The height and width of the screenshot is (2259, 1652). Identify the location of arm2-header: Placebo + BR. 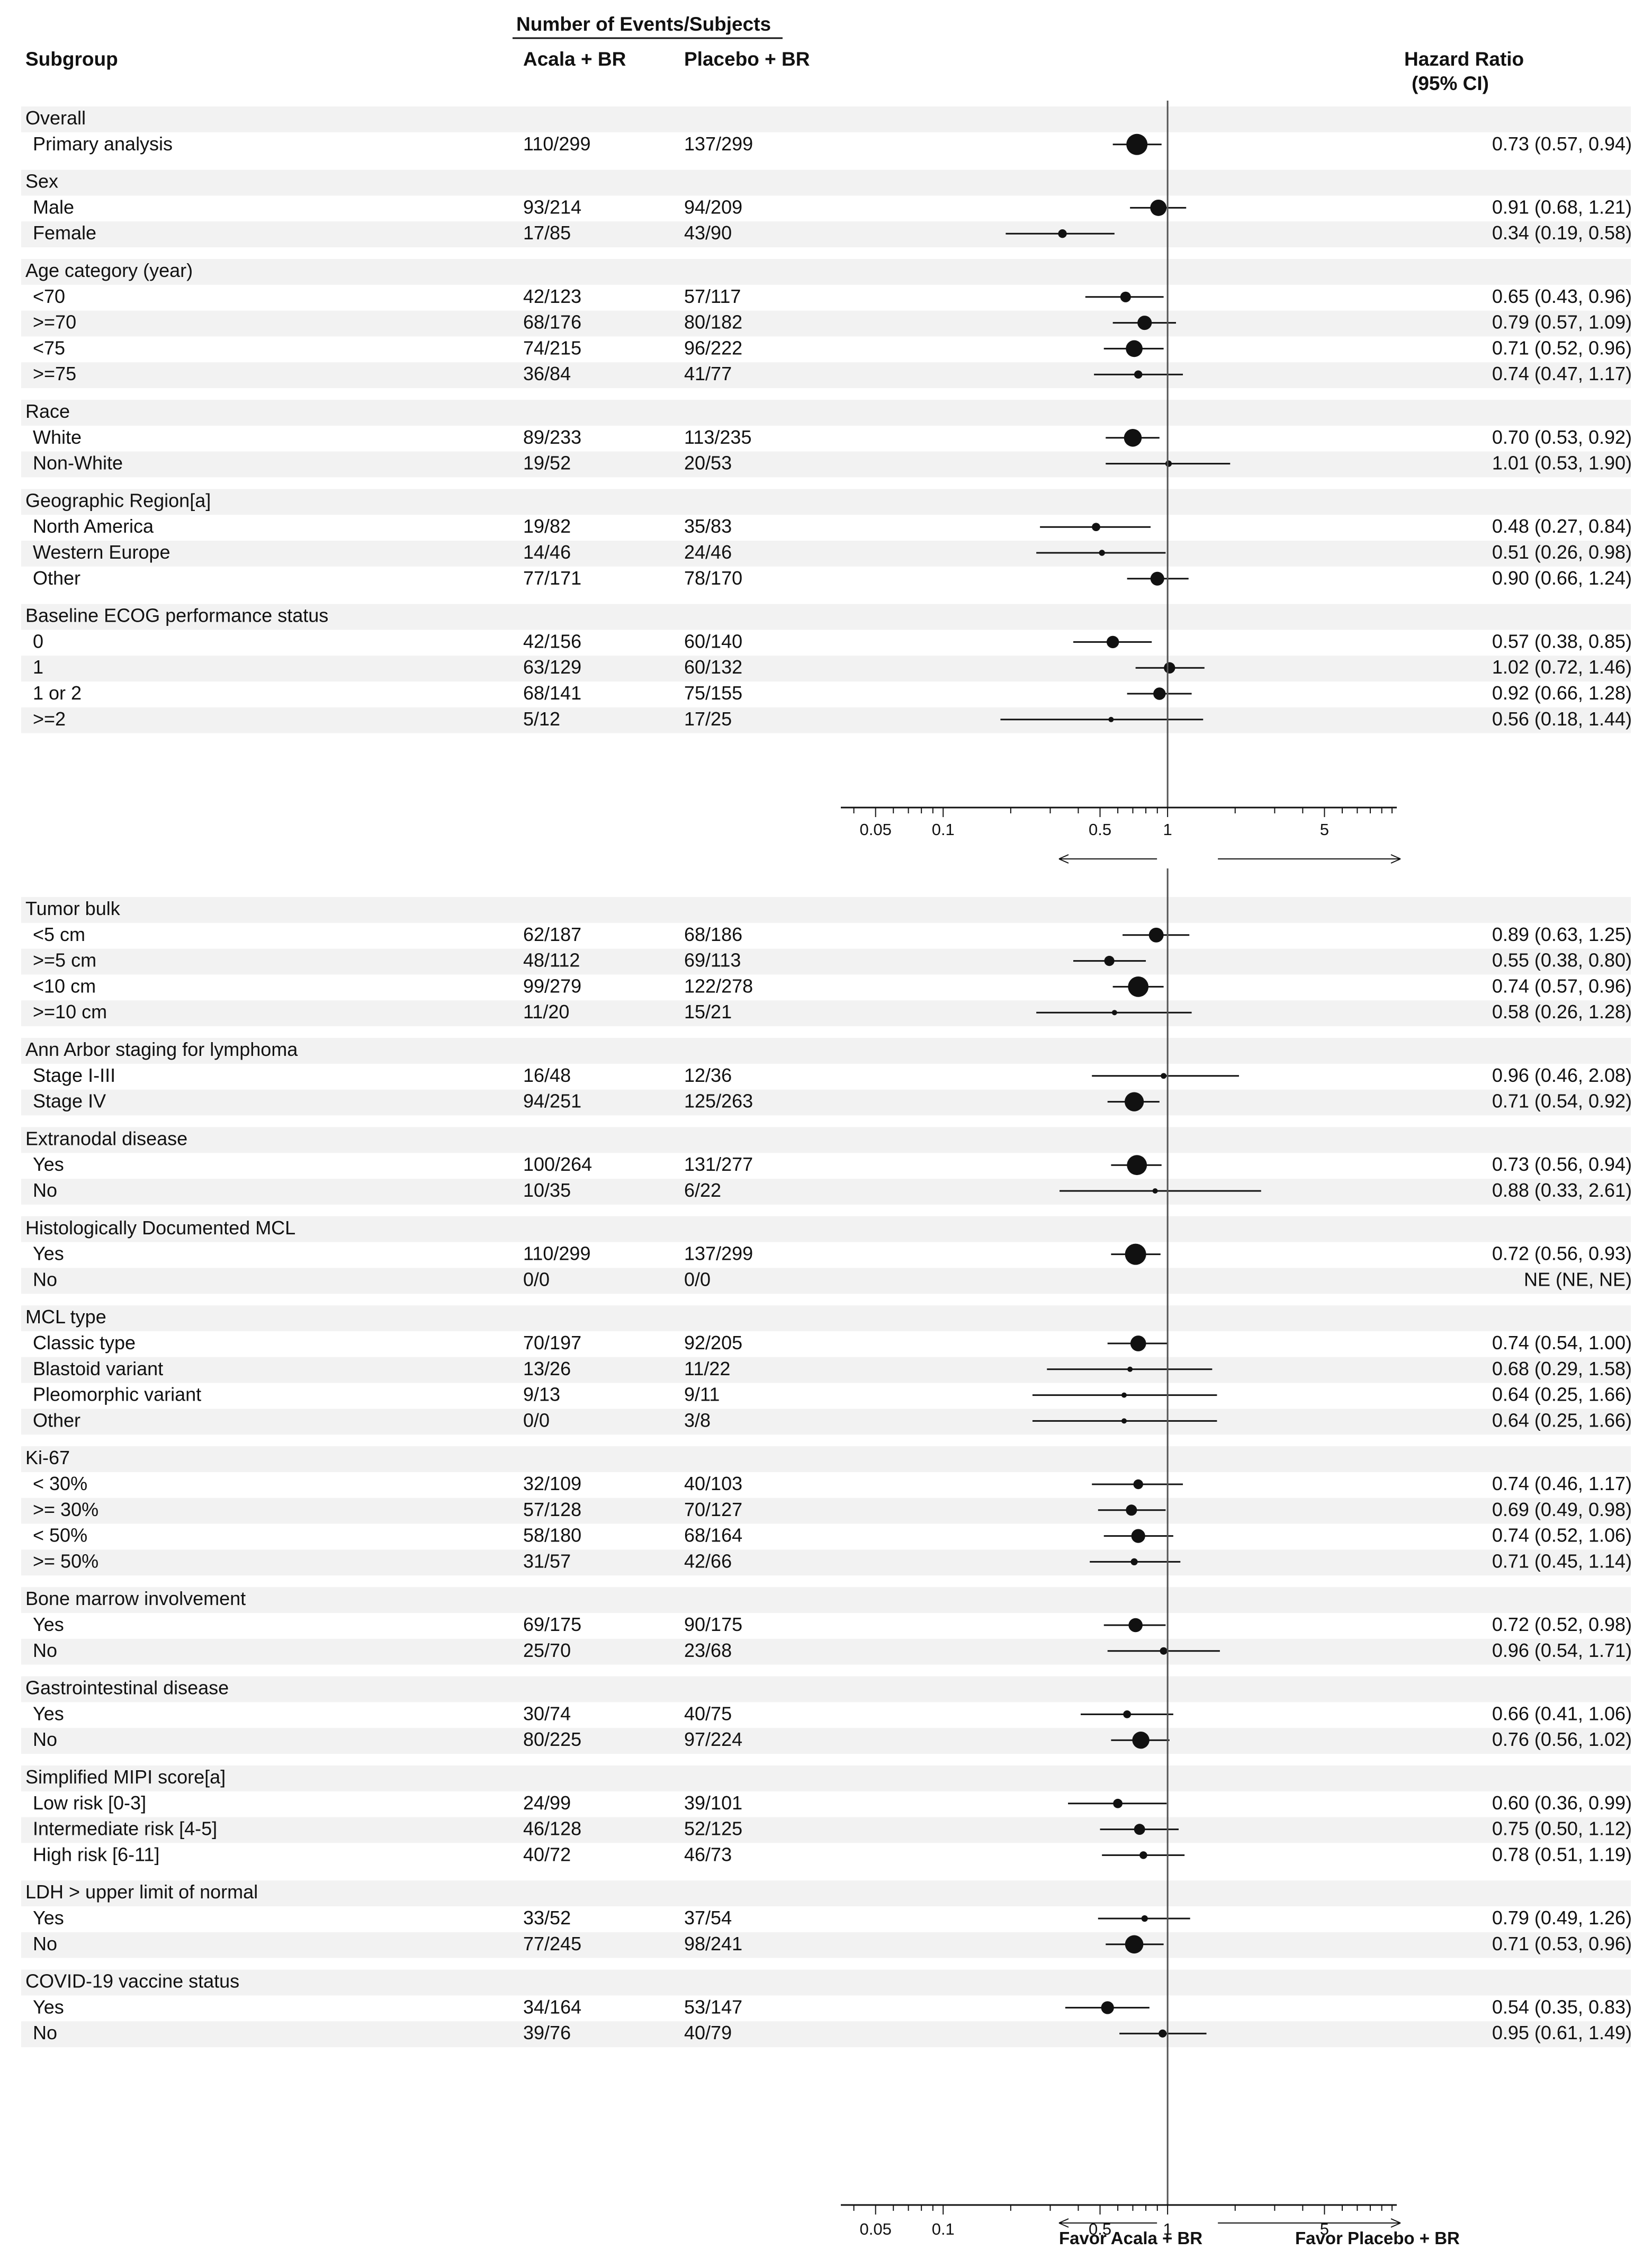
(747, 59).